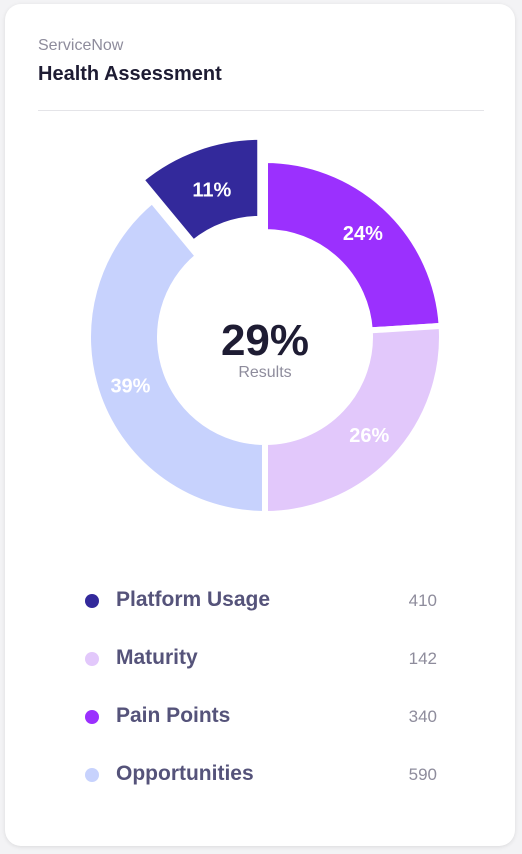  I want to click on donut-slice-opportunities, so click(176, 357).